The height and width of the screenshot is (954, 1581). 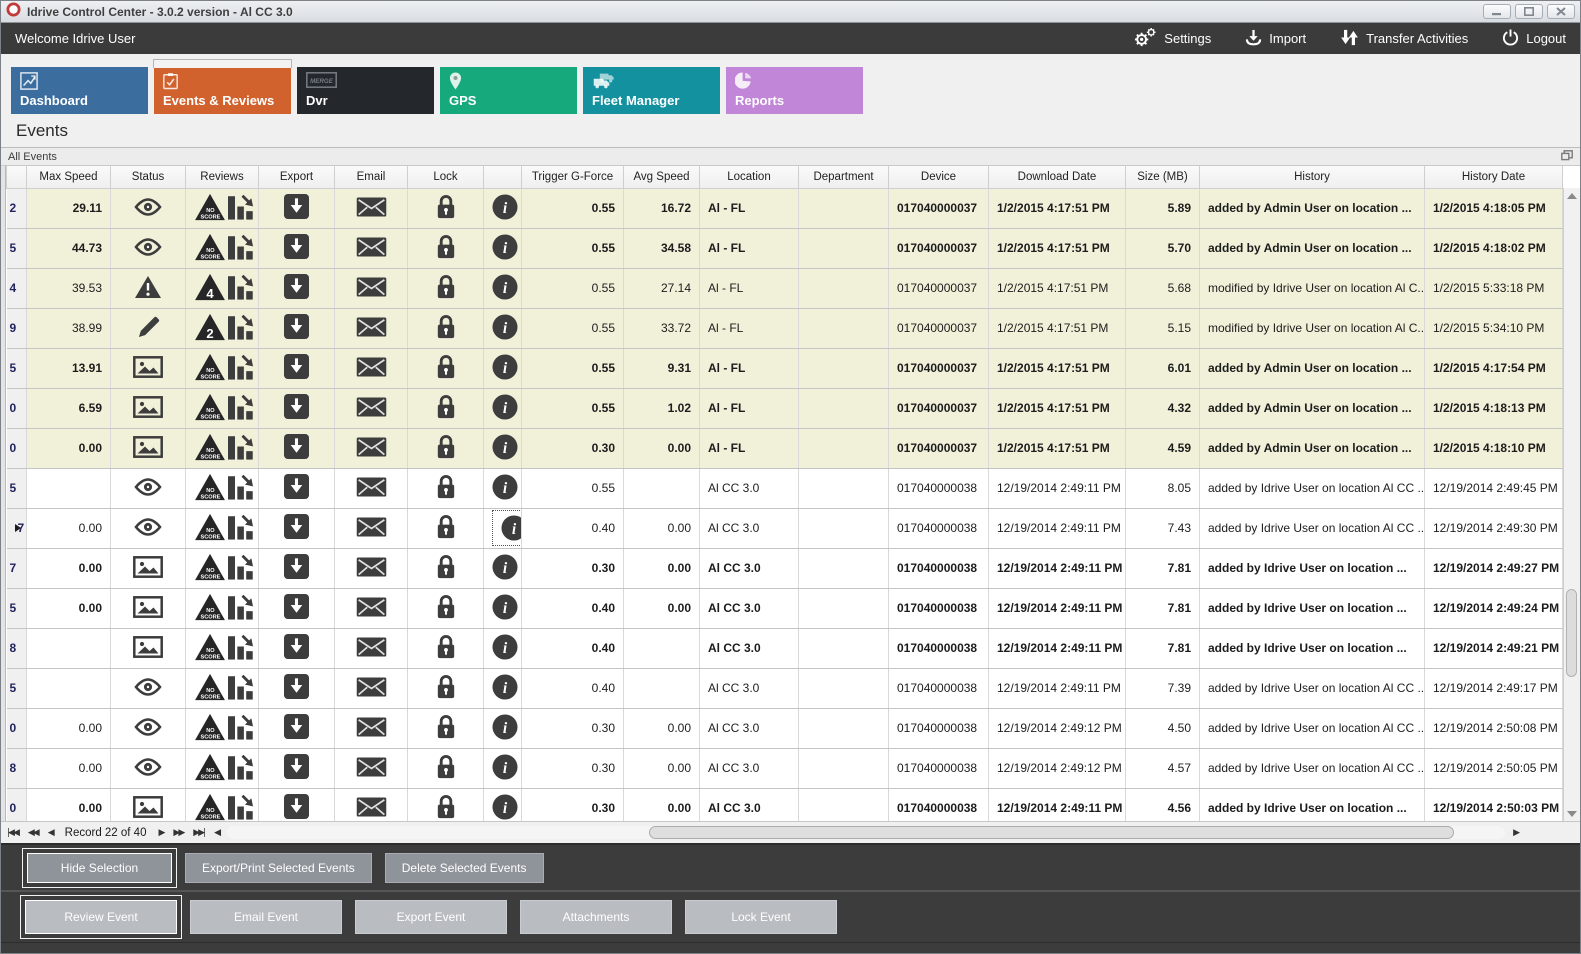 What do you see at coordinates (33, 832) in the screenshot?
I see `nav-prev-page-button: ◀◀` at bounding box center [33, 832].